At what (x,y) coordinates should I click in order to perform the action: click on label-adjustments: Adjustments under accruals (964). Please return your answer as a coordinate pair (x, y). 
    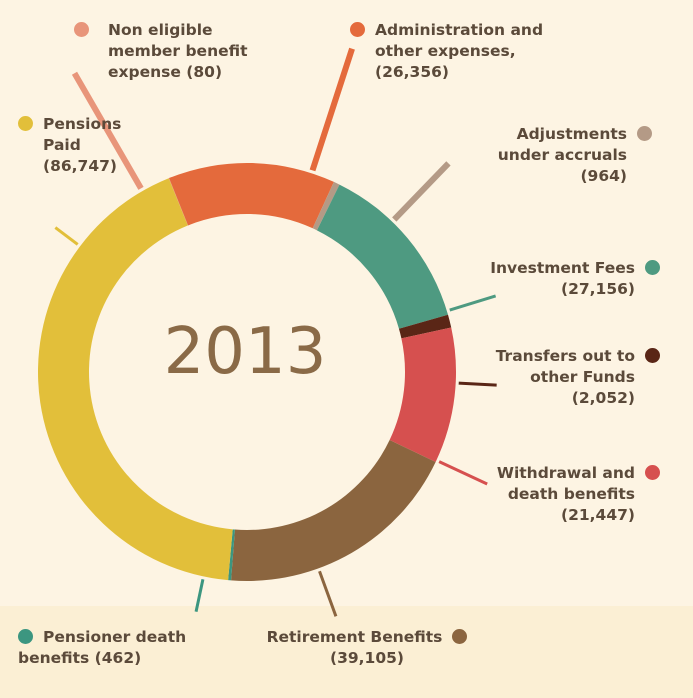
    Looking at the image, I should click on (575, 155).